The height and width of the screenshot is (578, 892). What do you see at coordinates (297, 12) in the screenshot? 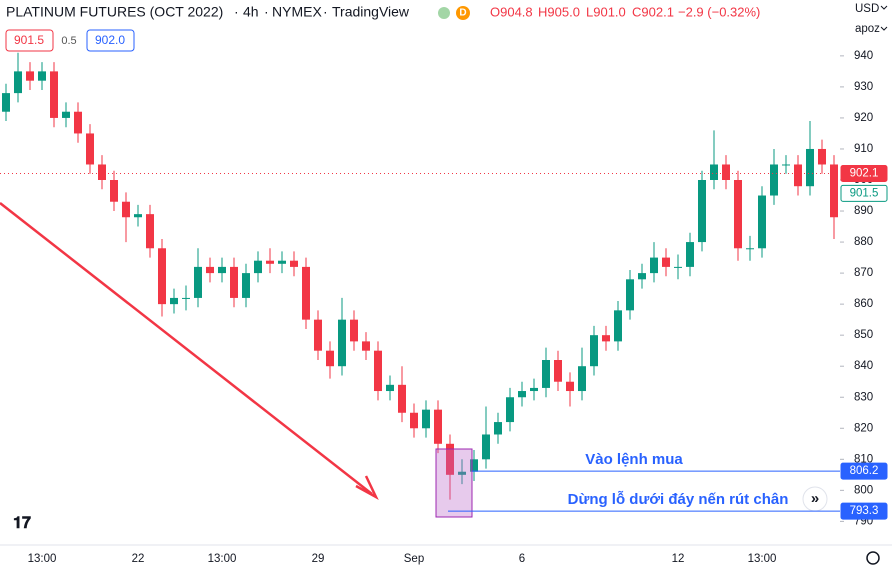
I see `exchange: NYMEX` at bounding box center [297, 12].